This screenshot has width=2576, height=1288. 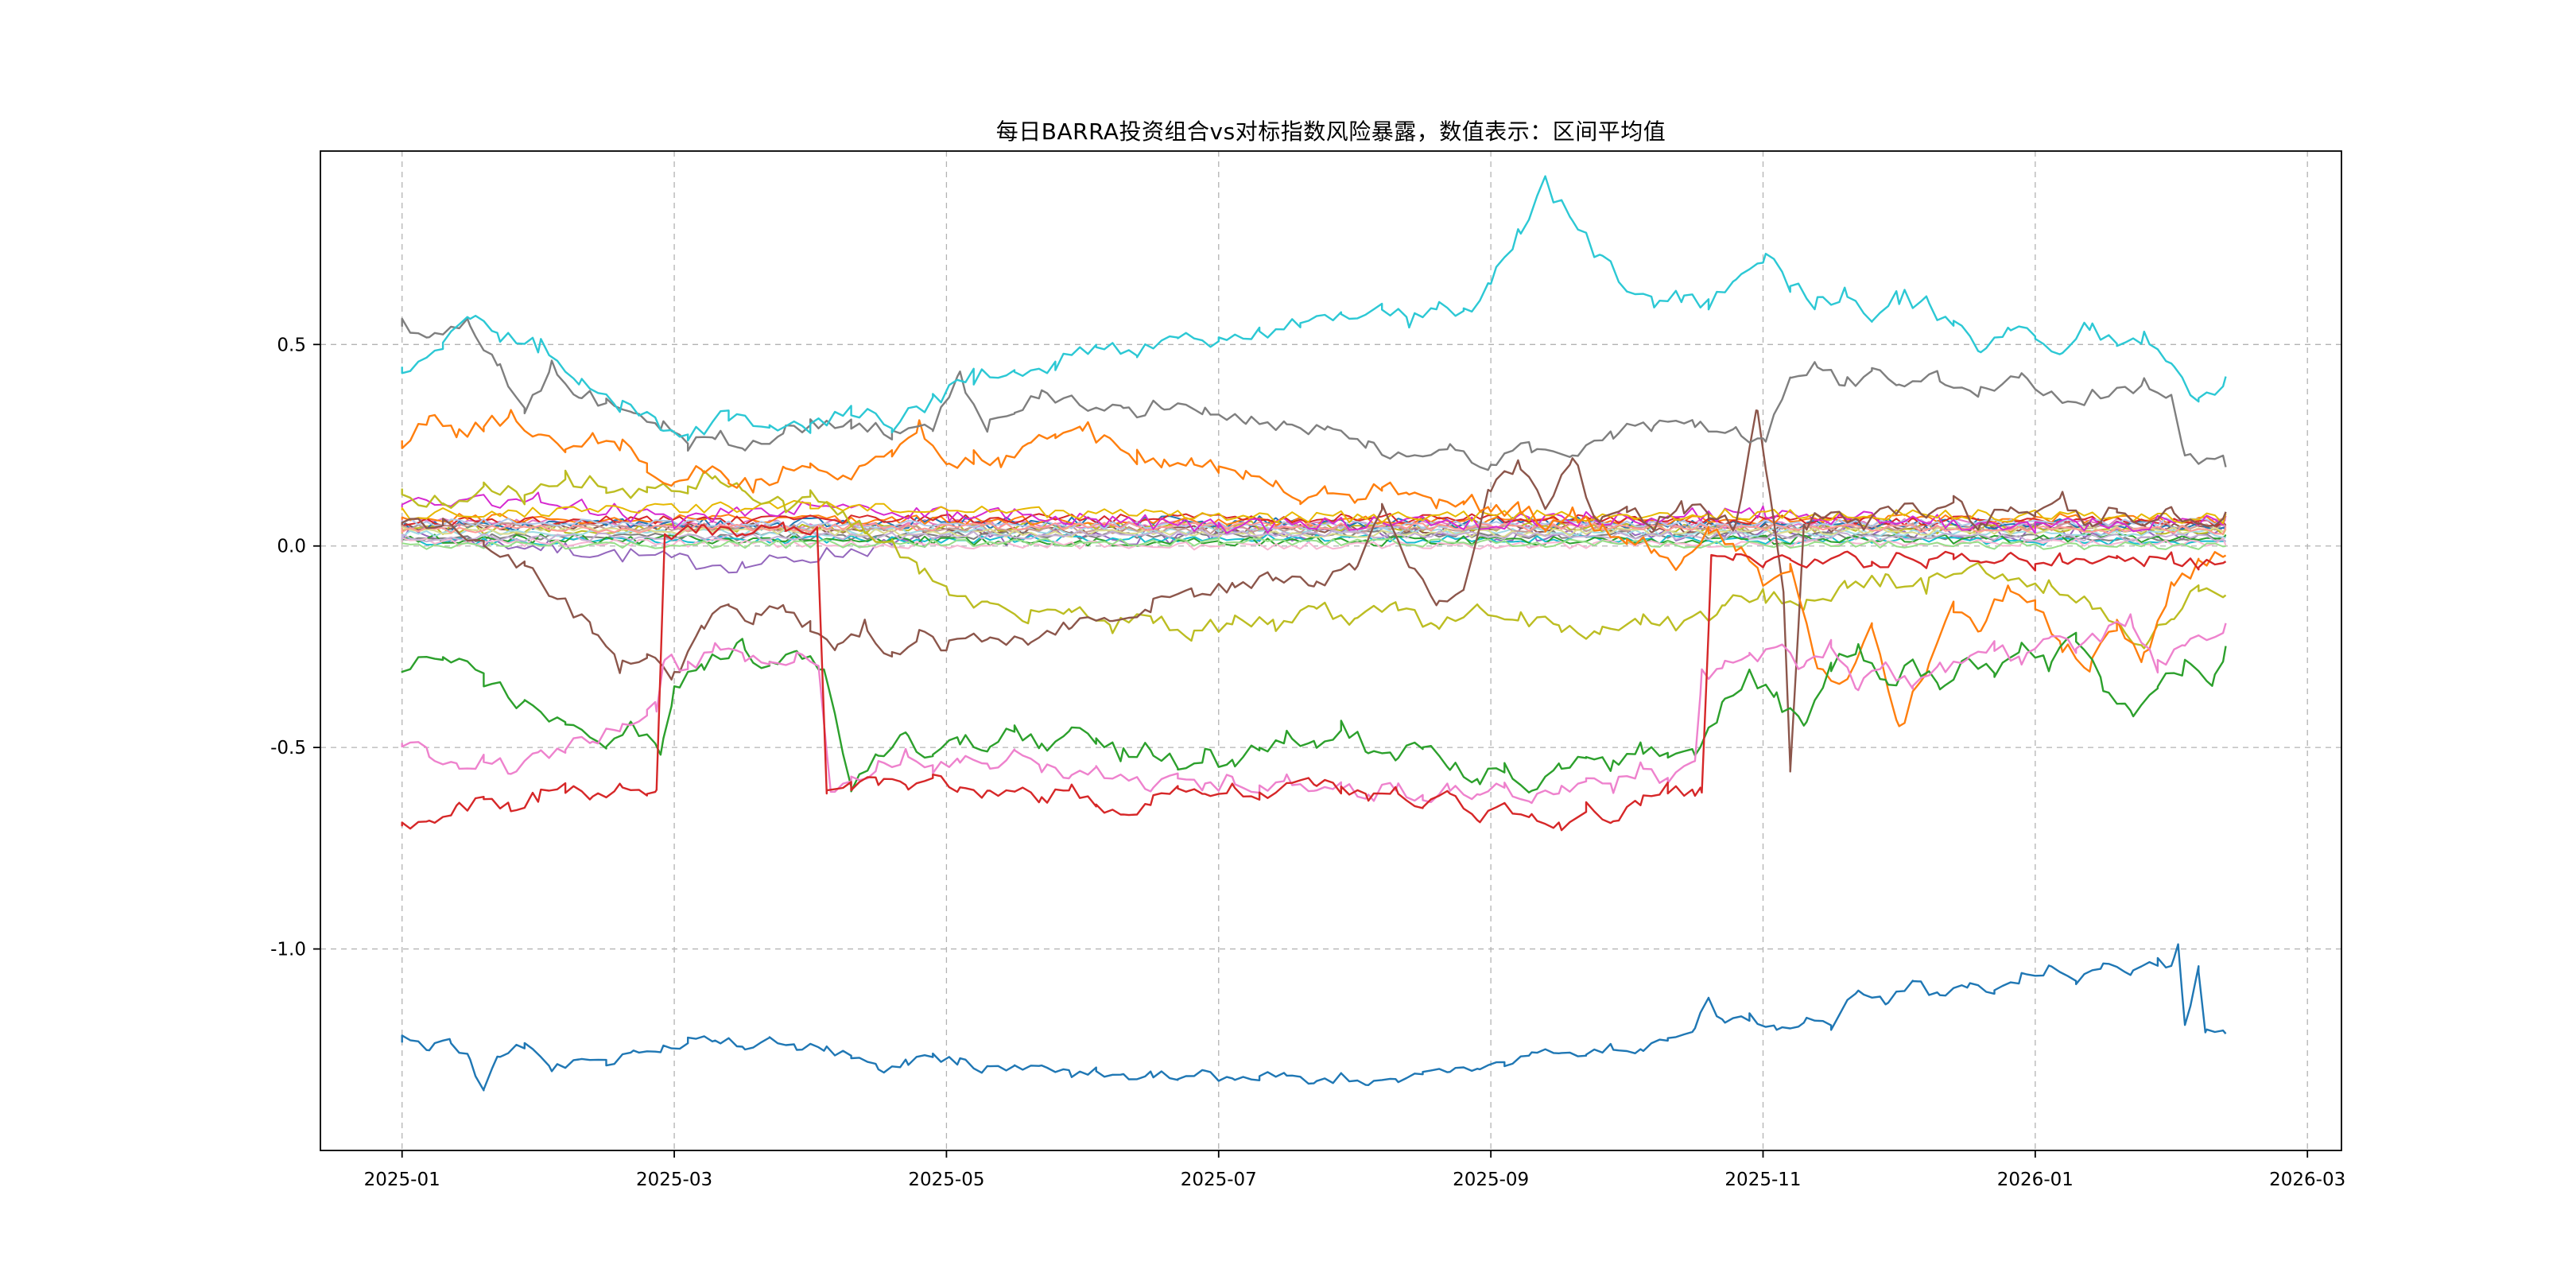 I want to click on x-tick-label: 2025-05, so click(x=946, y=1180).